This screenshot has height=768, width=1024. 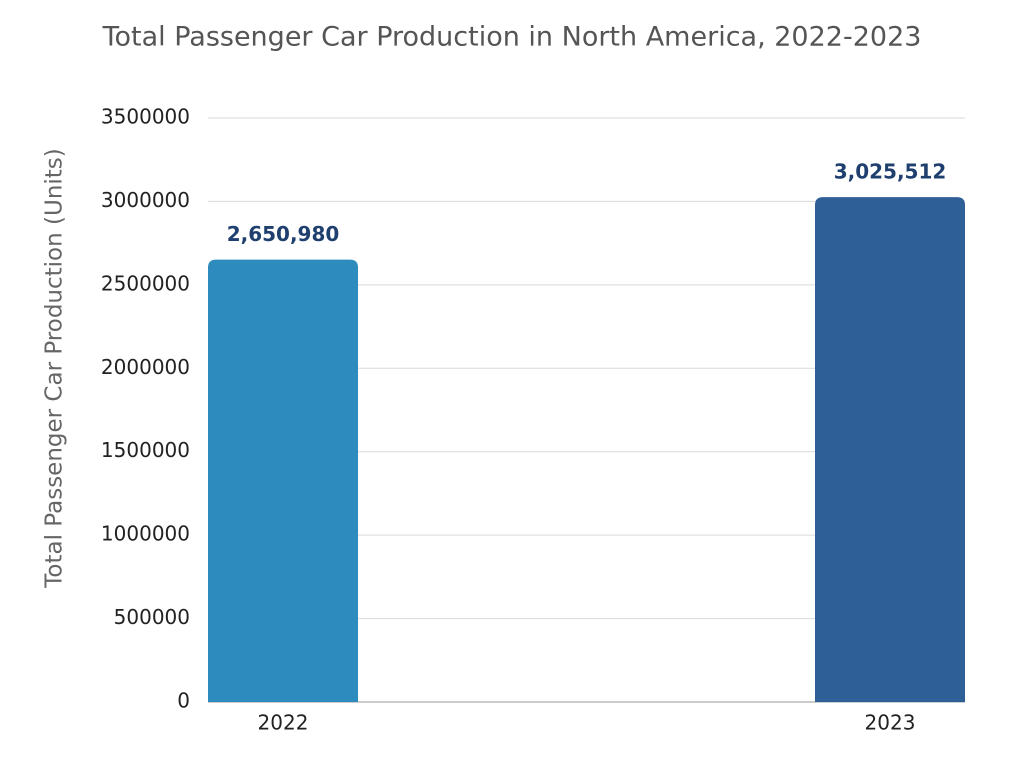 I want to click on y-tick-label: 1500000, so click(x=145, y=450).